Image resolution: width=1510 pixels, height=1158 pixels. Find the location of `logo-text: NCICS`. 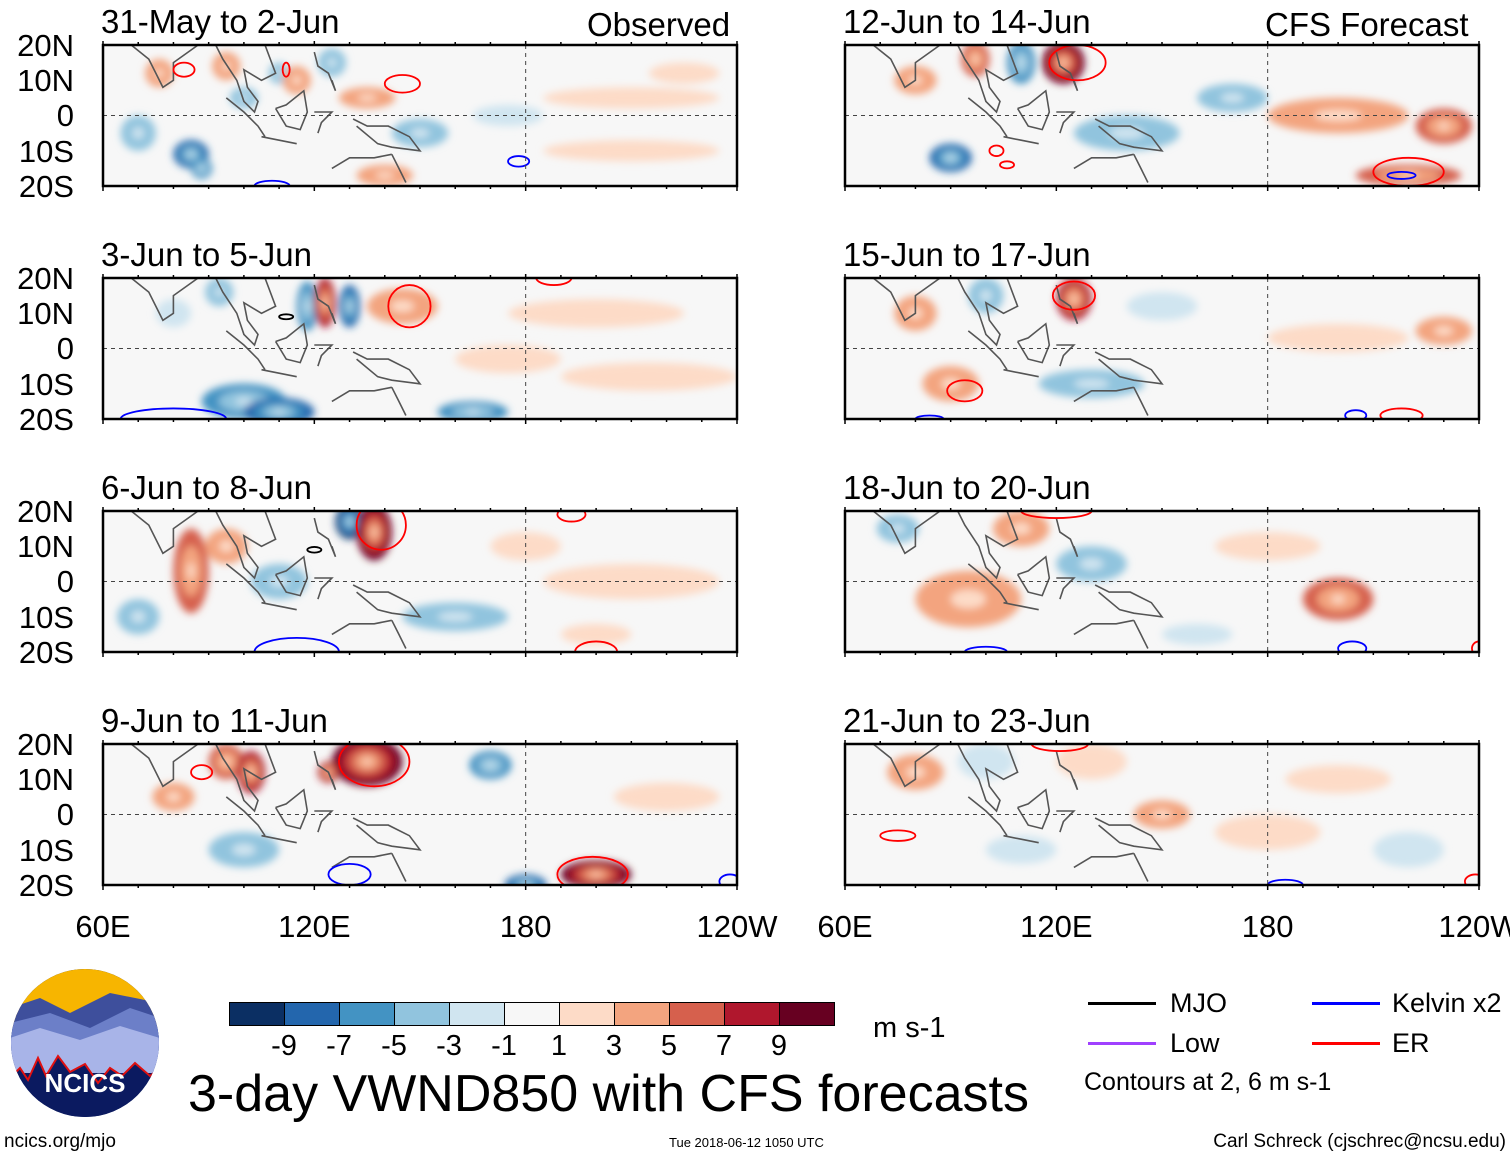

logo-text: NCICS is located at coordinates (85, 1083).